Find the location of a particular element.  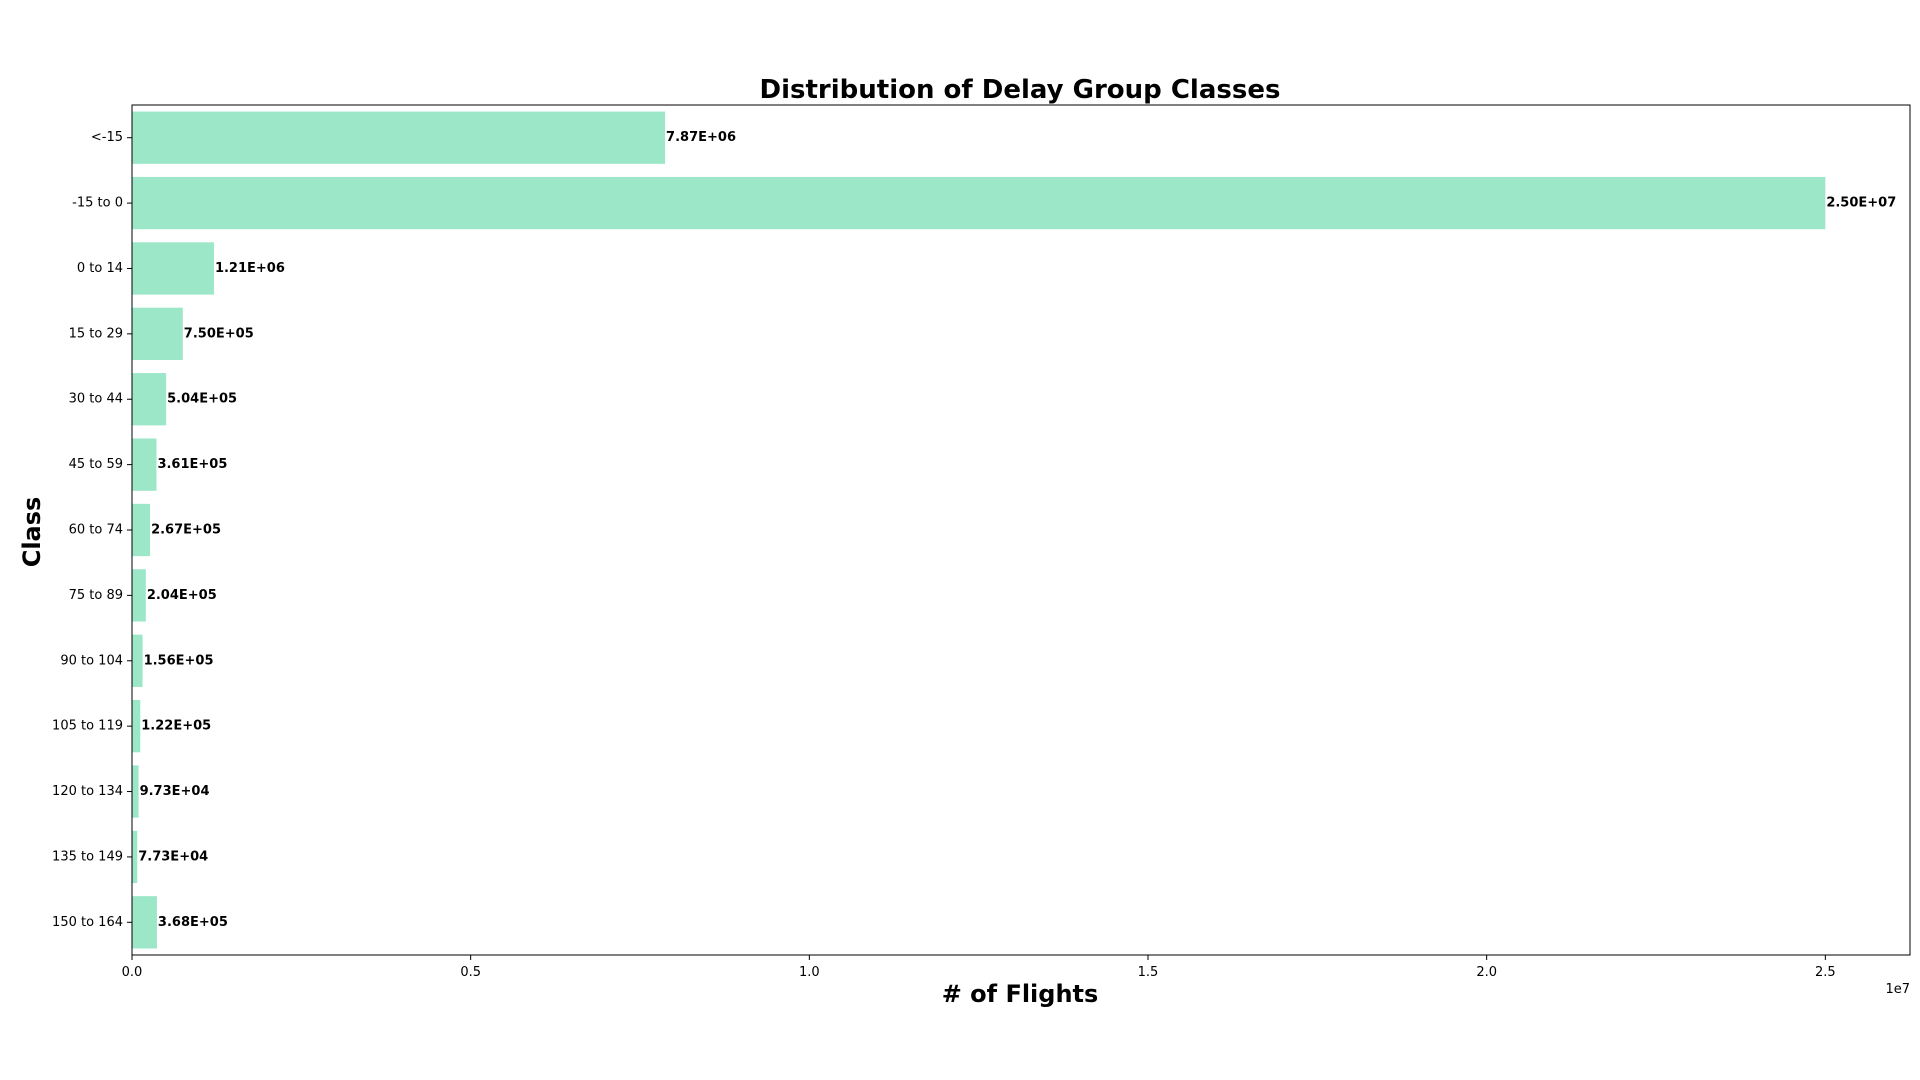

y-tick-label-8: 90 to 104 is located at coordinates (91, 660).